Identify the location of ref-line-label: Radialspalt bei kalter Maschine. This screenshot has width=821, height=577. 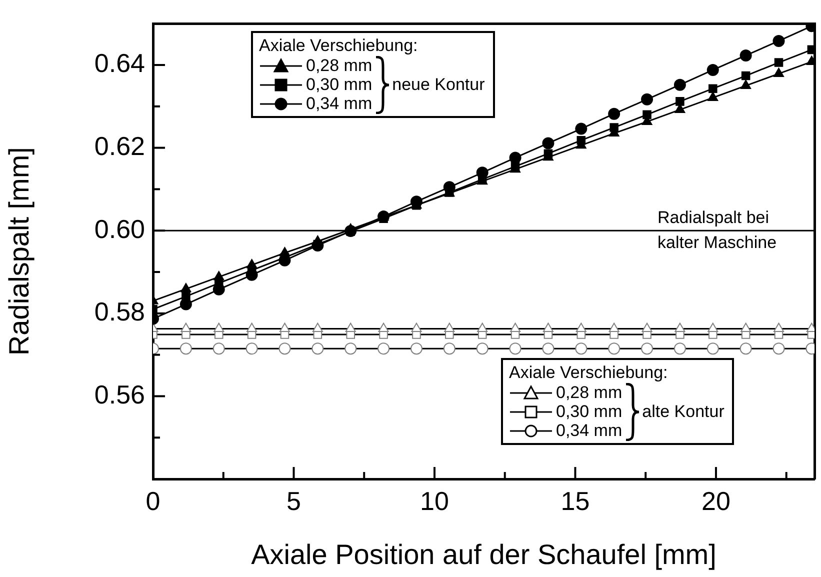
(717, 230).